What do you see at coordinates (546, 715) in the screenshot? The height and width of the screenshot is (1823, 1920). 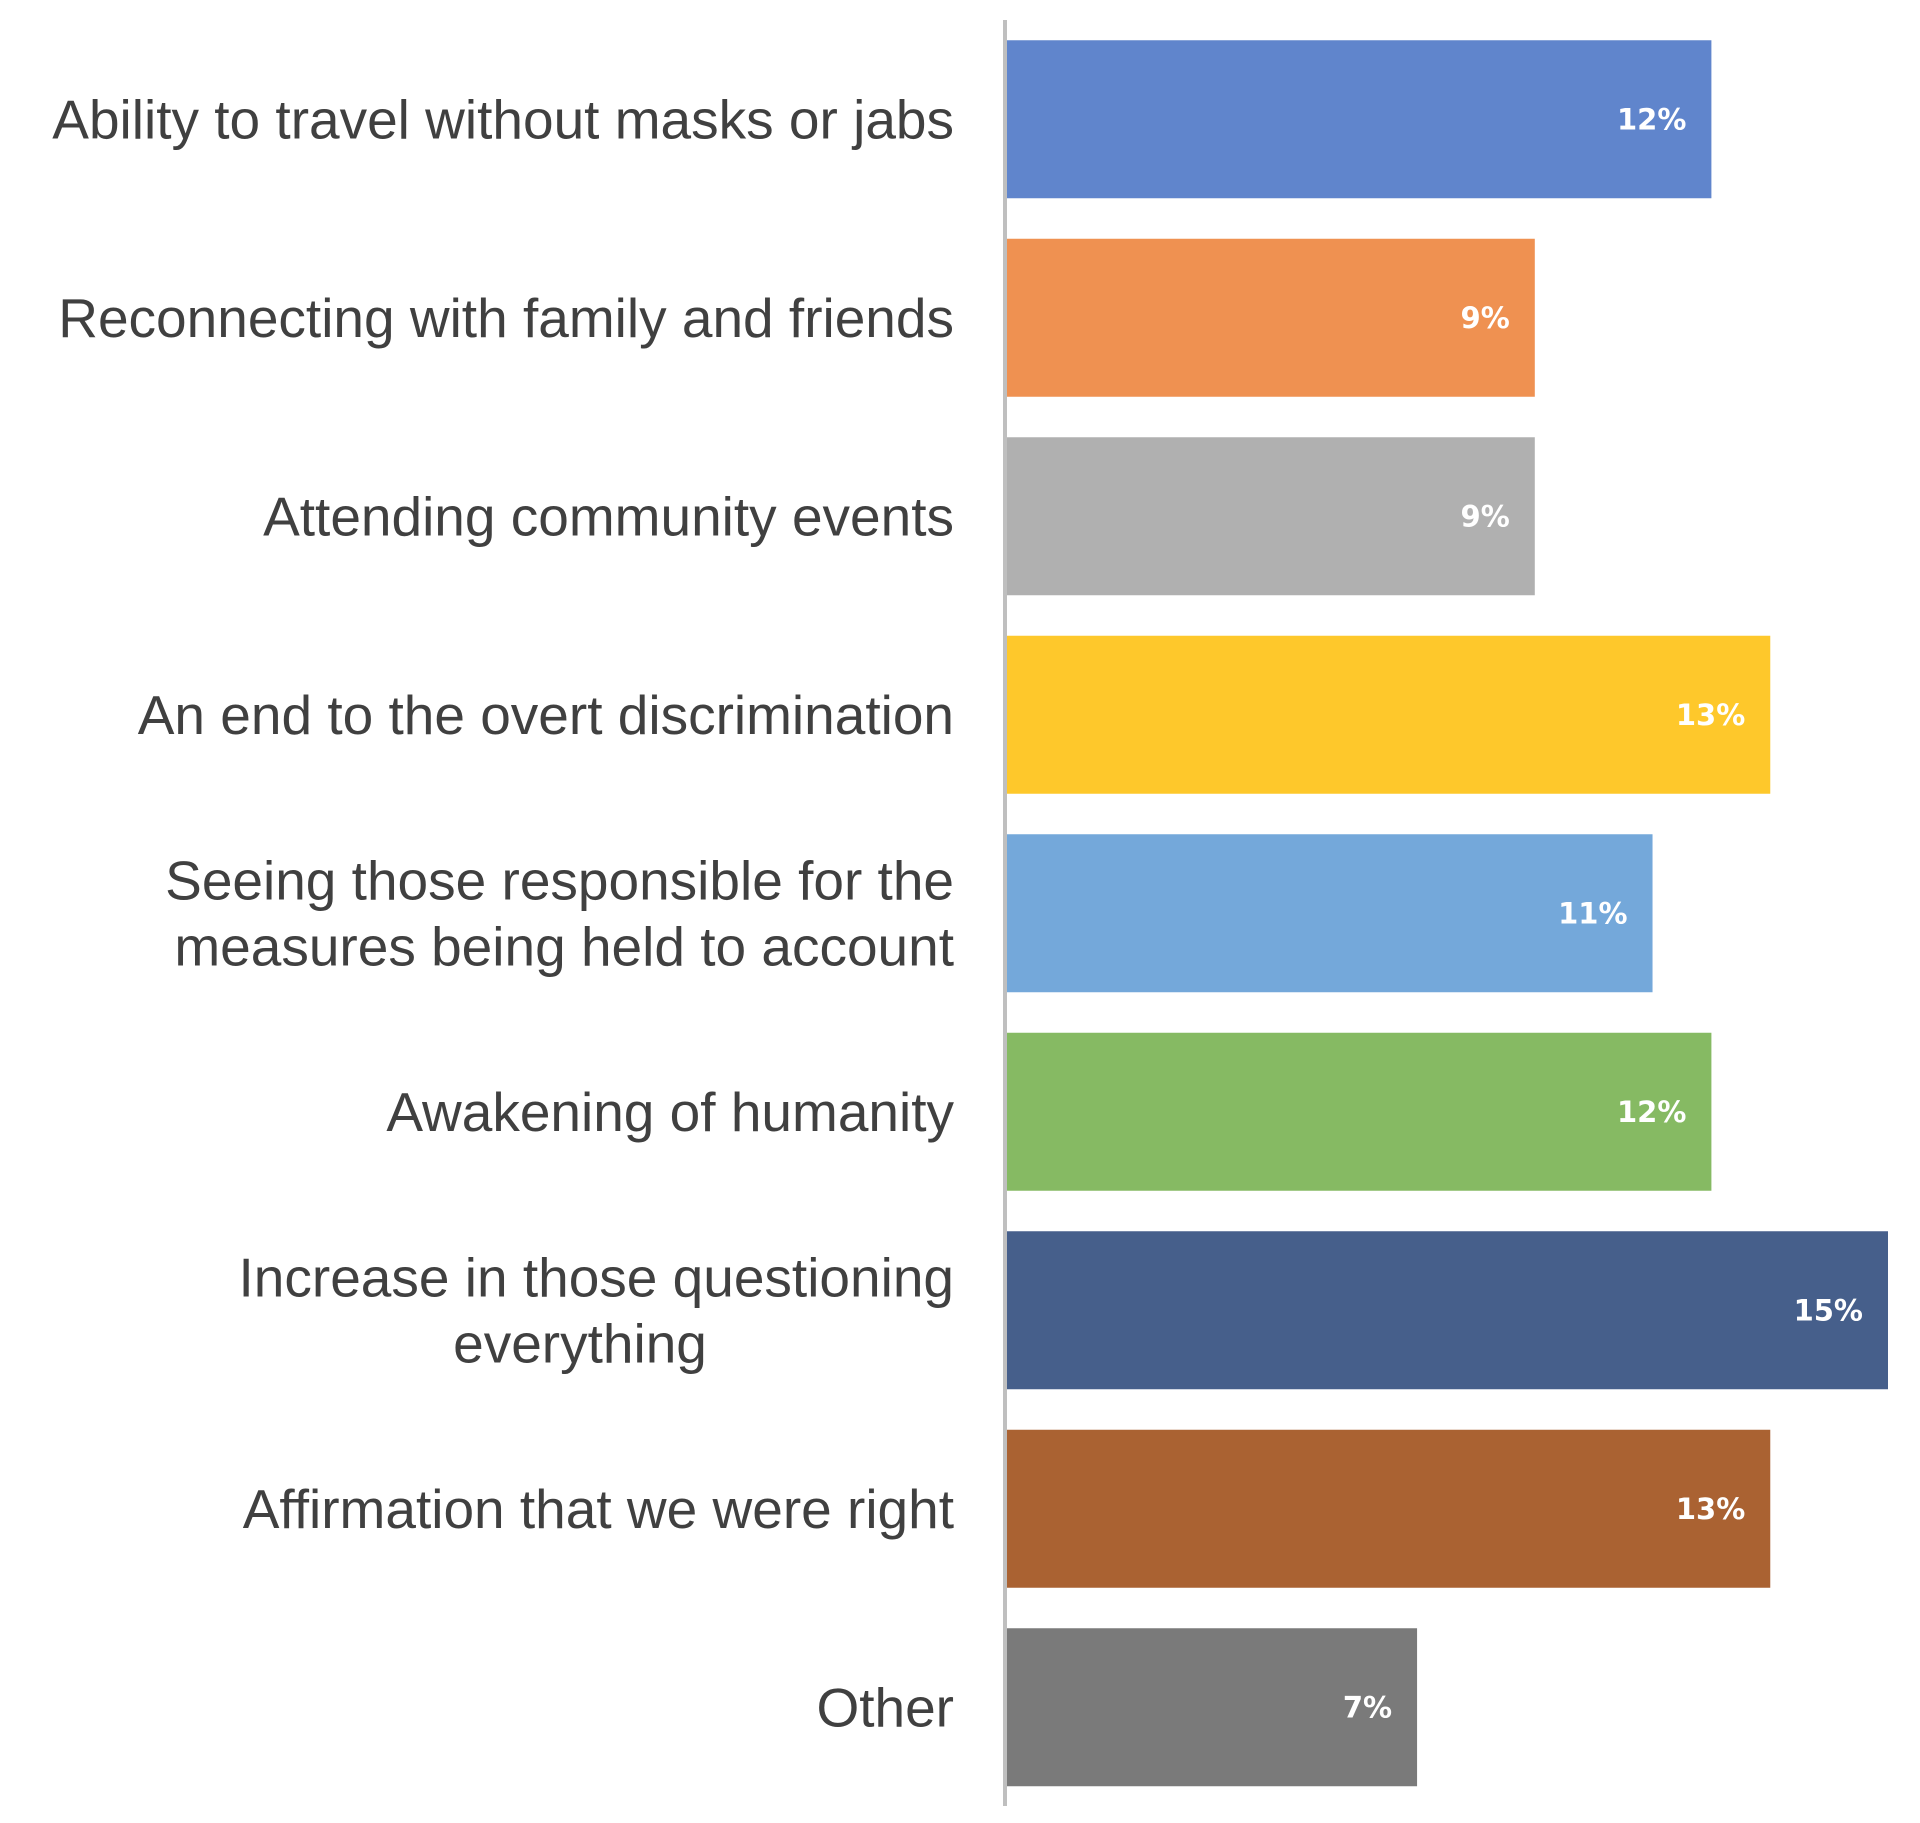 I see `category-label: An end to the overt discrimination` at bounding box center [546, 715].